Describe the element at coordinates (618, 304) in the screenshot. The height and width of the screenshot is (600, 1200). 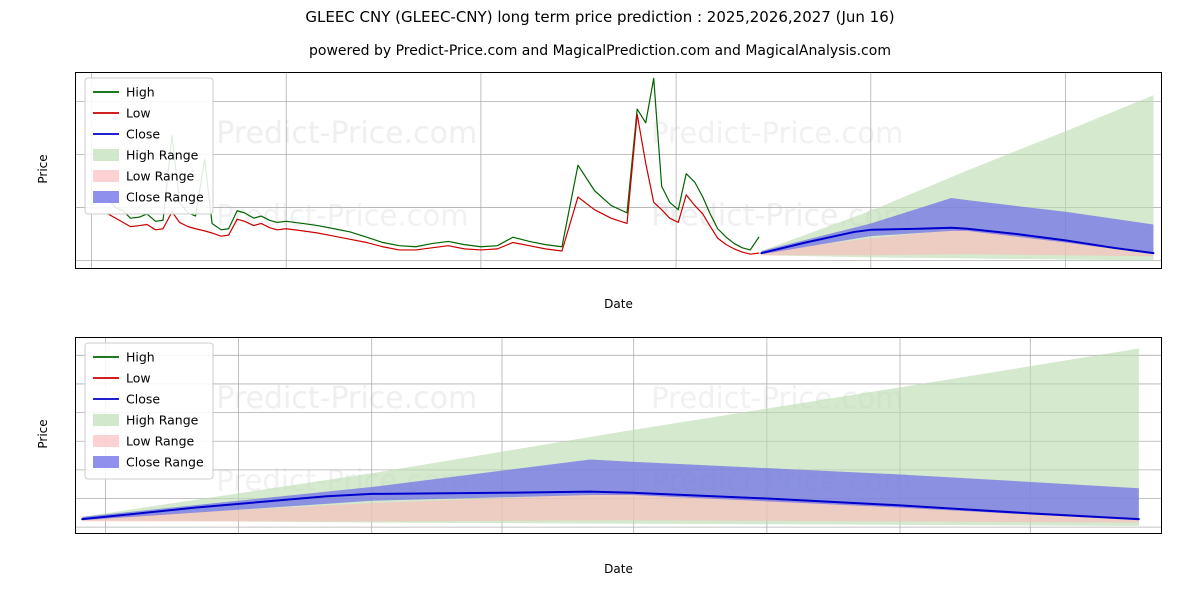
I see `top-chart-x-axis-label: Date` at that location.